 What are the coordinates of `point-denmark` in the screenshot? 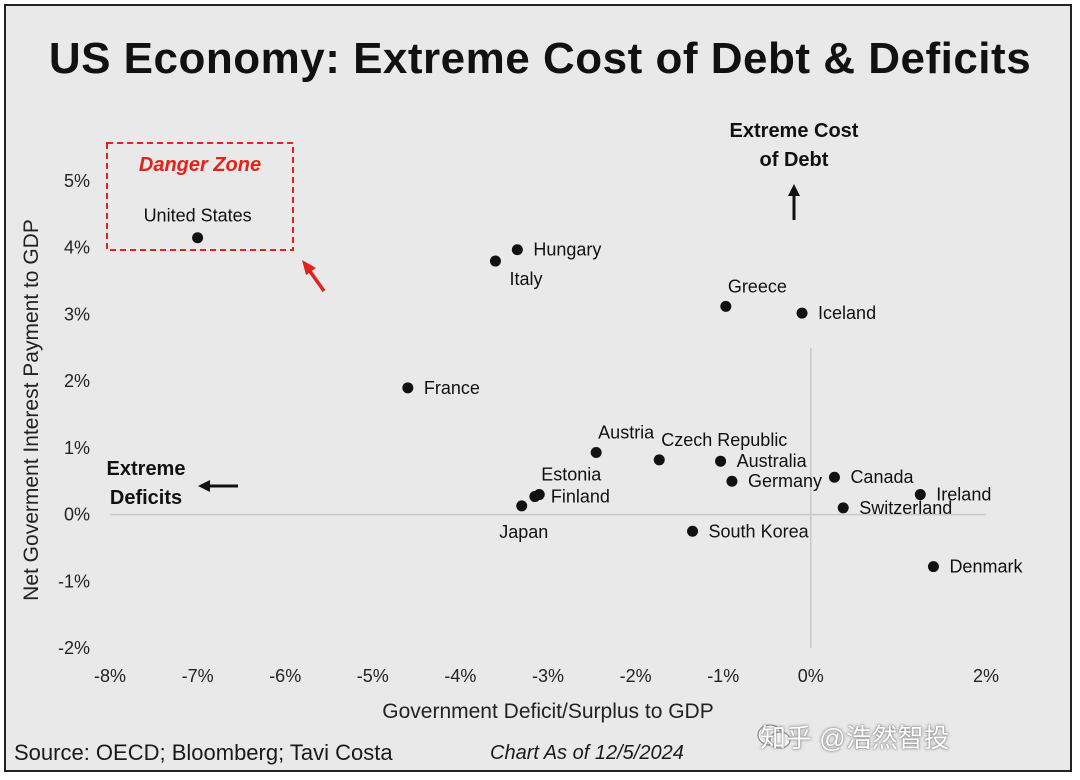 It's located at (933, 567).